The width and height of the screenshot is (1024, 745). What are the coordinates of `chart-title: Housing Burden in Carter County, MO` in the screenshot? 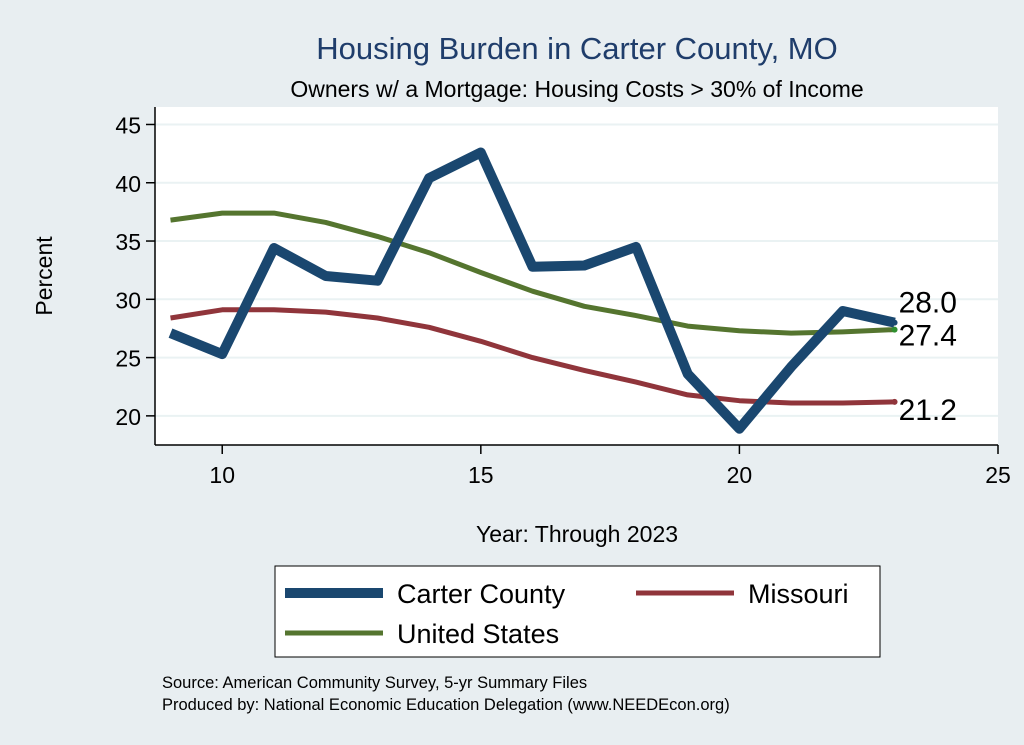 It's located at (577, 48).